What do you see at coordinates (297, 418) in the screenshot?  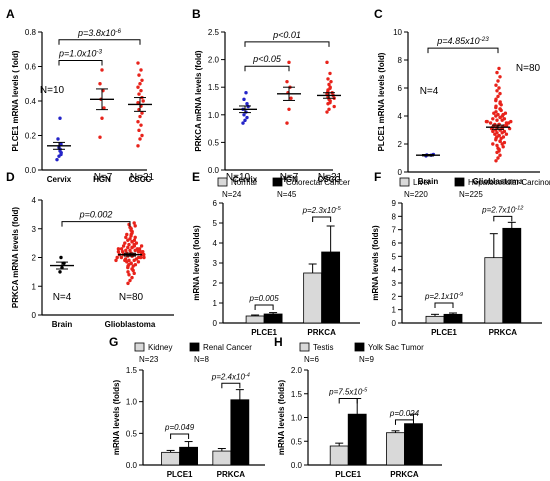 I see `y-tick-label: 1.0` at bounding box center [297, 418].